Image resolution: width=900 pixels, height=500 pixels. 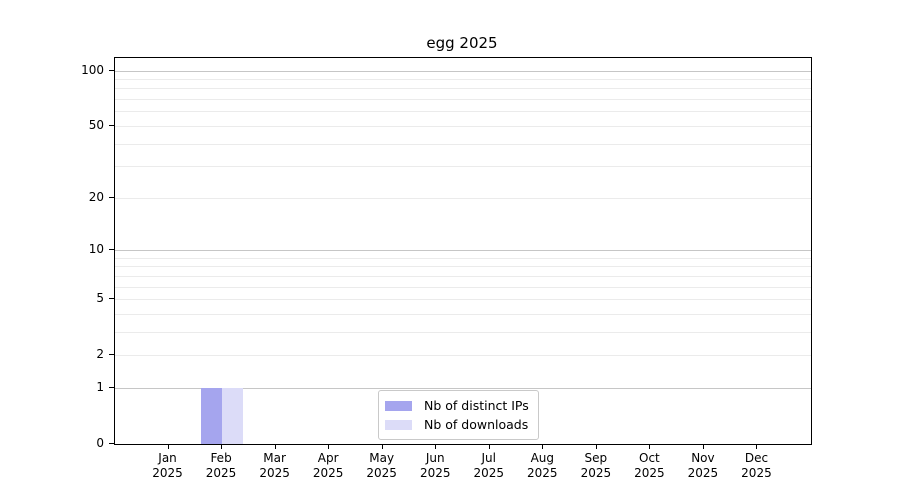 What do you see at coordinates (756, 458) in the screenshot?
I see `x-tick-month: Dec` at bounding box center [756, 458].